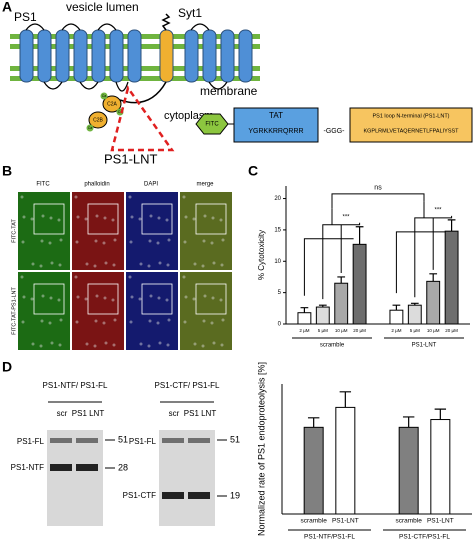  I want to click on c2-label: C2B, so click(98, 120).